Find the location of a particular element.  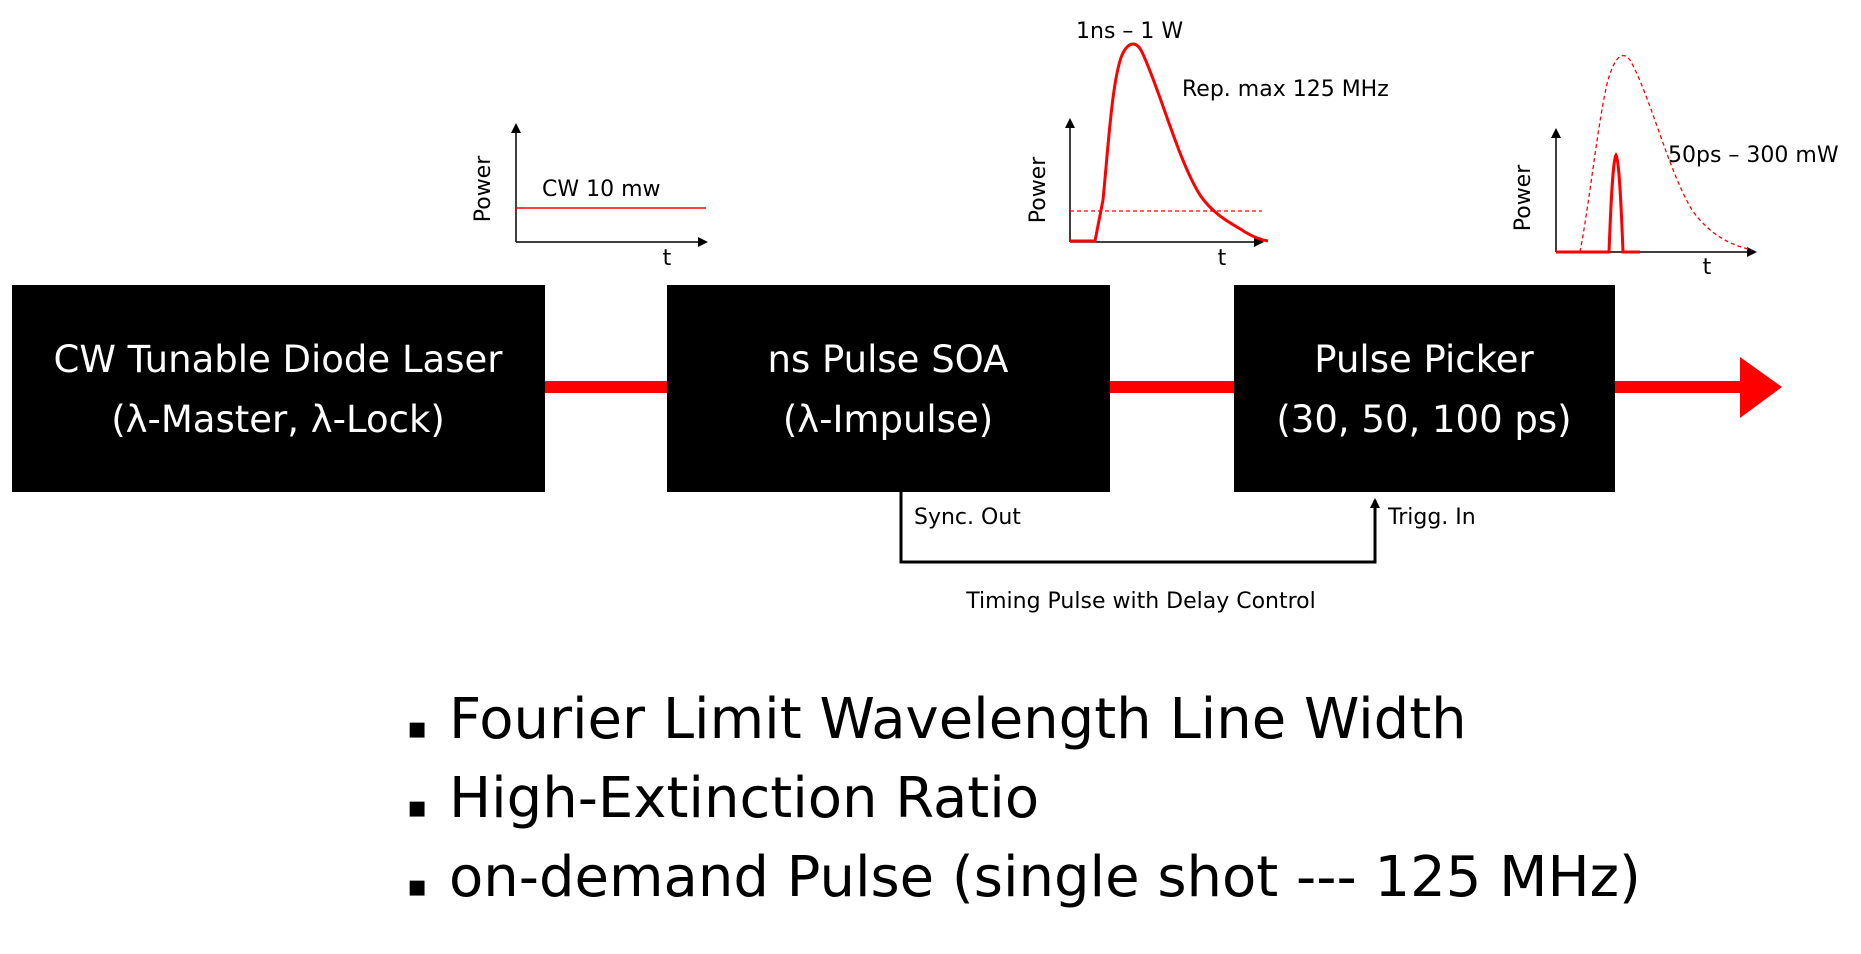

plot-ps-short-pulse is located at coordinates (1598, 203).